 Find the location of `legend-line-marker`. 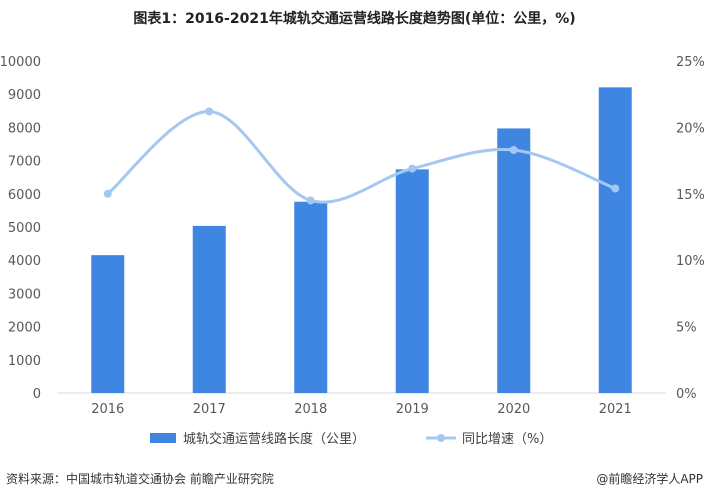

legend-line-marker is located at coordinates (441, 438).